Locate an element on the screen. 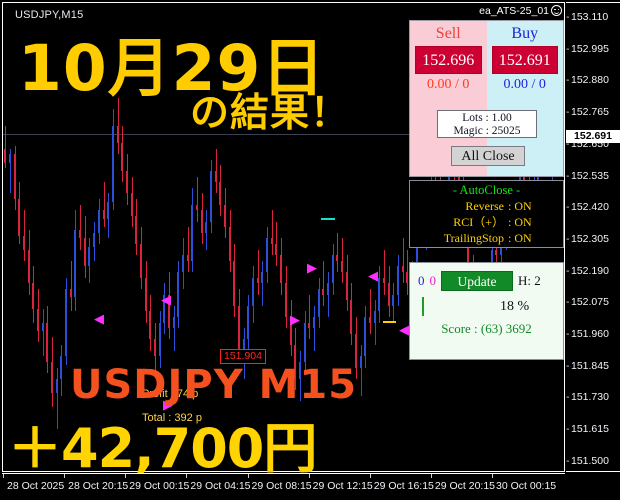 This screenshot has width=620, height=500. ea-panel-titlebar: ea_ATS-25_01 is located at coordinates (486, 10).